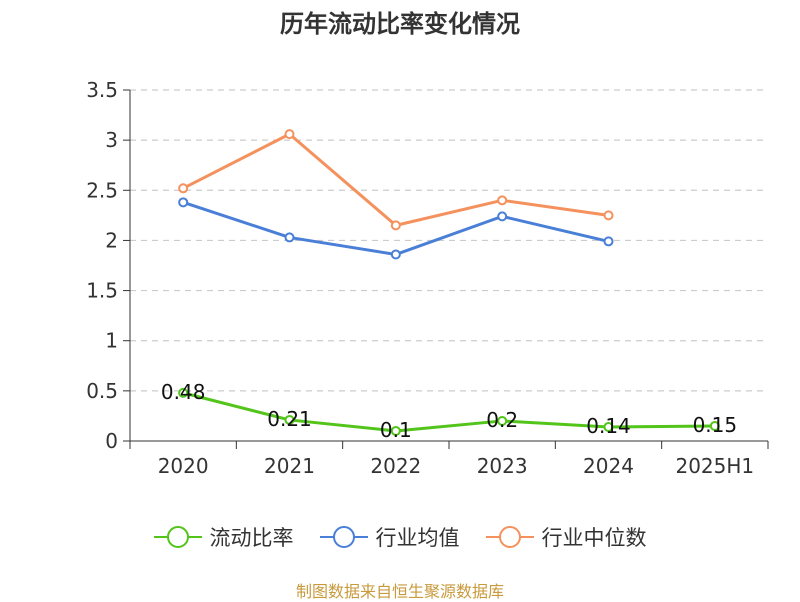 This screenshot has height=602, width=800. I want to click on series-0-data-label-1: 0.21, so click(289, 419).